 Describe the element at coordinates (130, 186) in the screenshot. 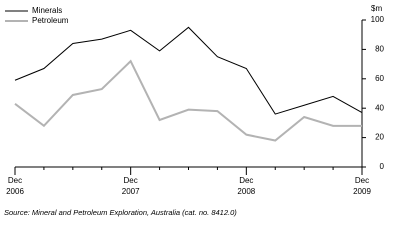

I see `x-tick-label: Dec 2007` at that location.